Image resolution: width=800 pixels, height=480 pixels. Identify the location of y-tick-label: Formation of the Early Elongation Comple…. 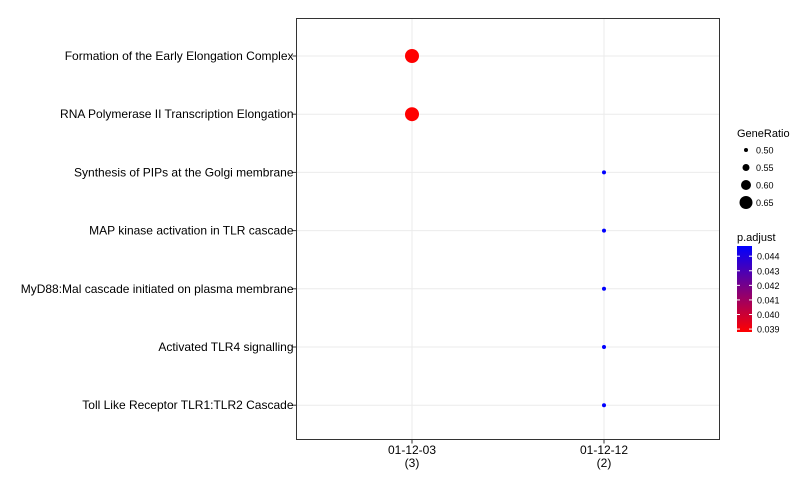
(179, 56).